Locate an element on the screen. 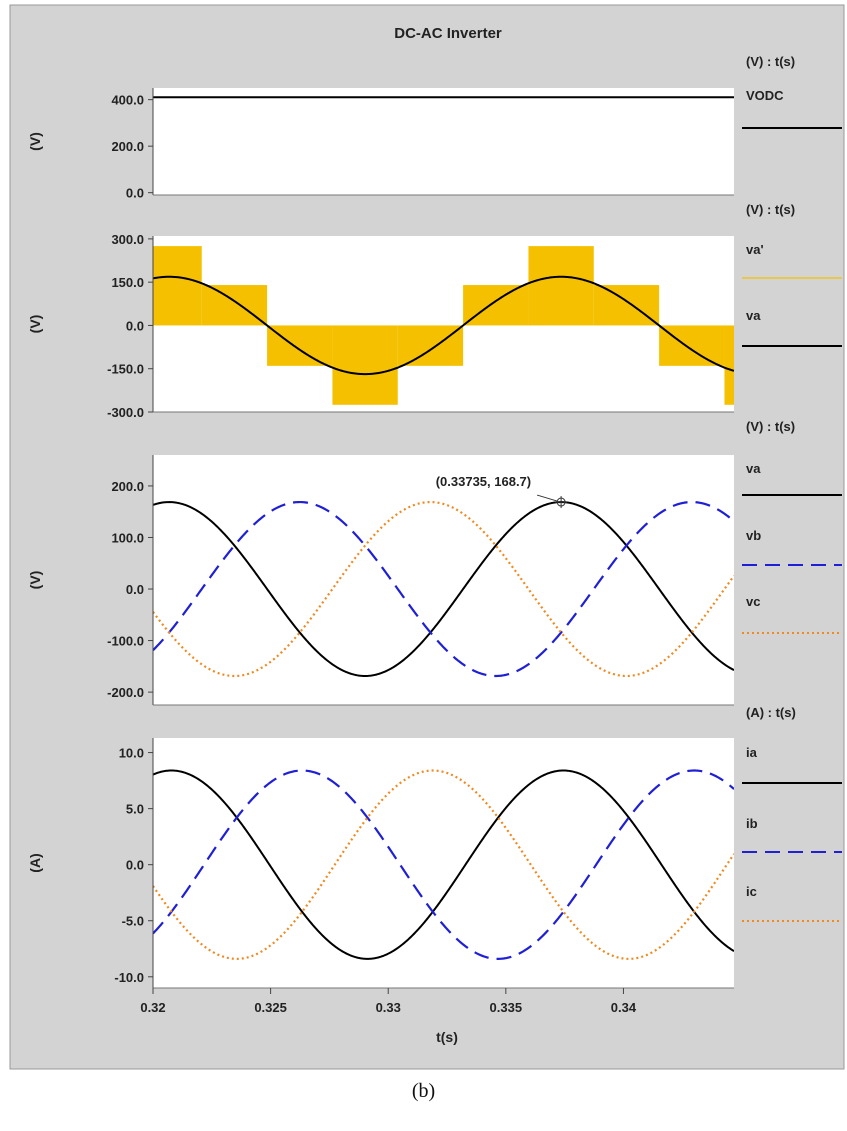  series-line-vb is located at coordinates (443, 589).